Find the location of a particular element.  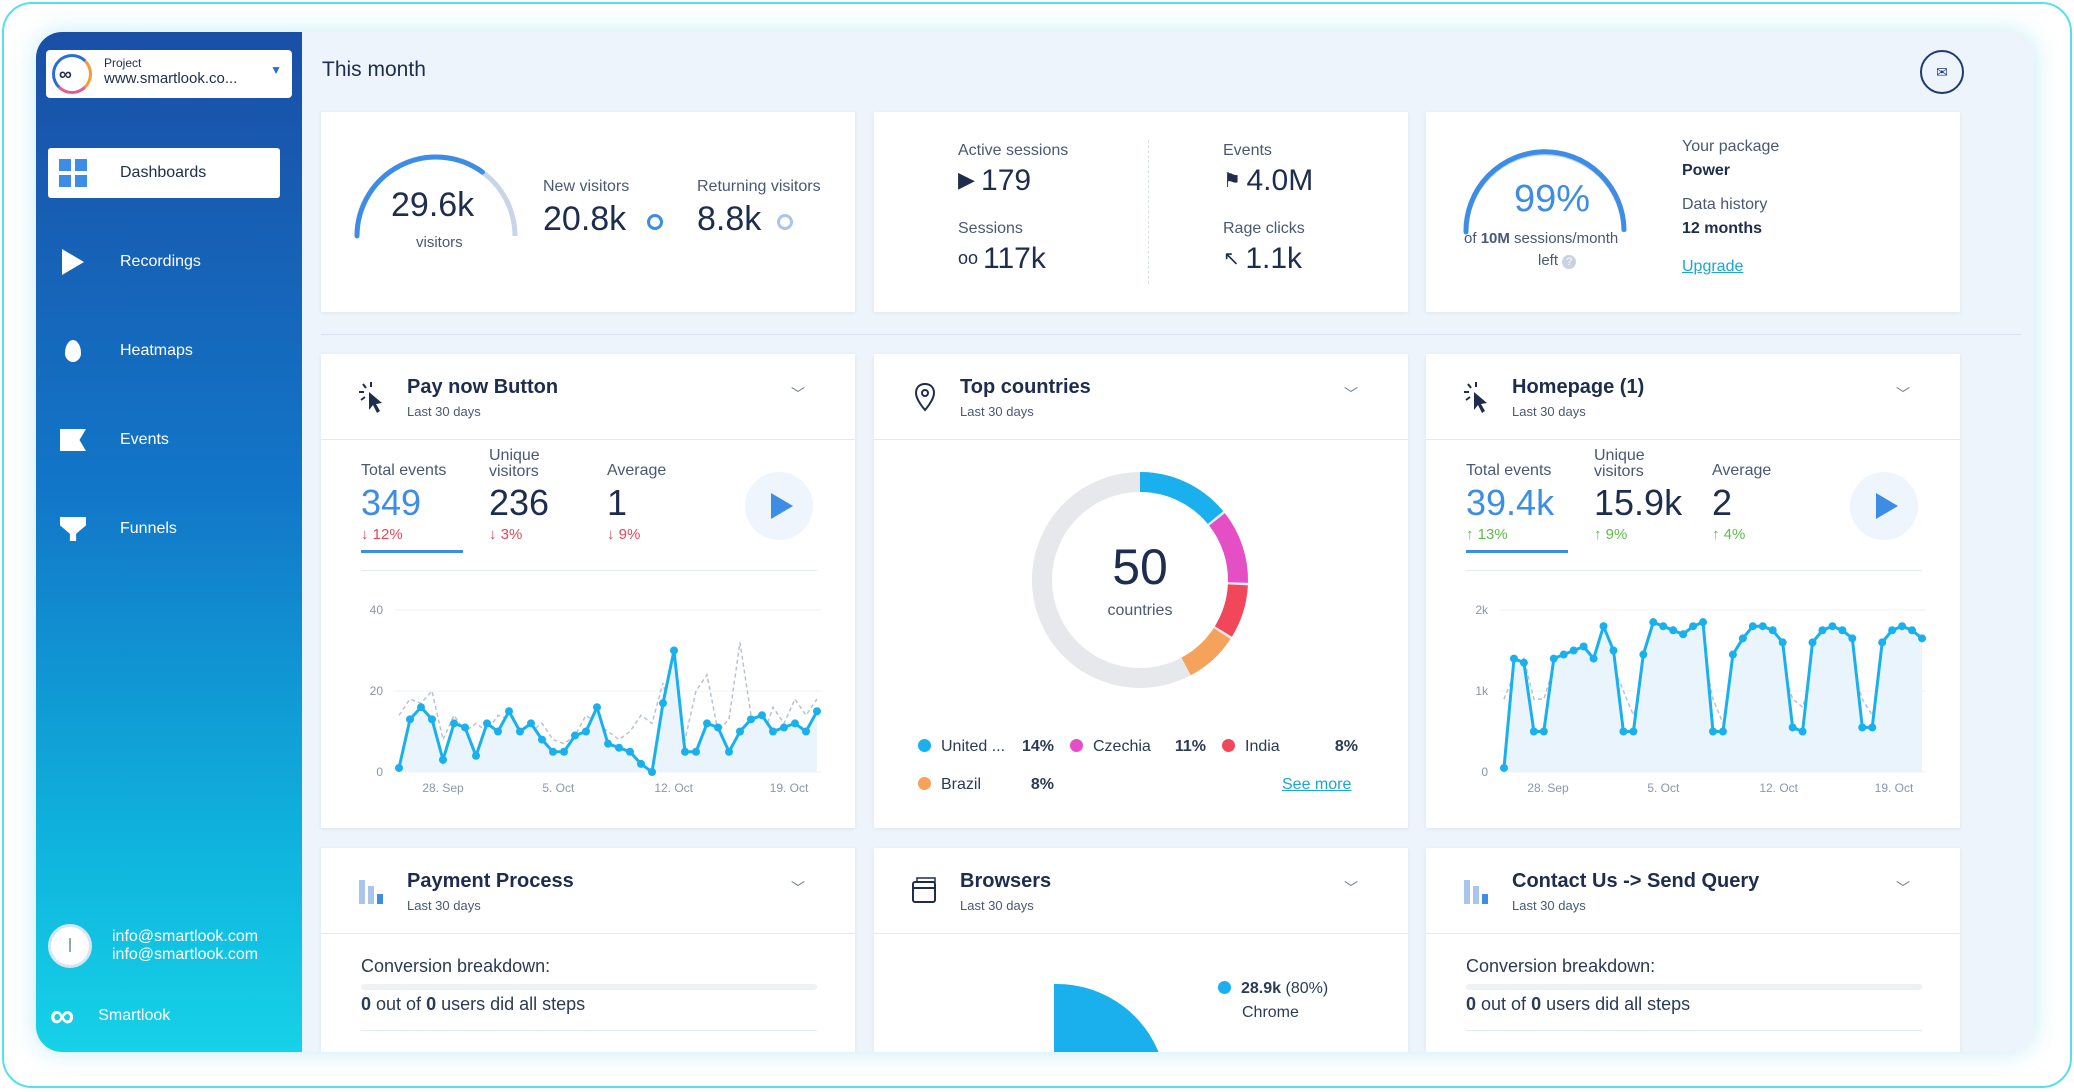

widget-title: Browsers is located at coordinates (1006, 881).